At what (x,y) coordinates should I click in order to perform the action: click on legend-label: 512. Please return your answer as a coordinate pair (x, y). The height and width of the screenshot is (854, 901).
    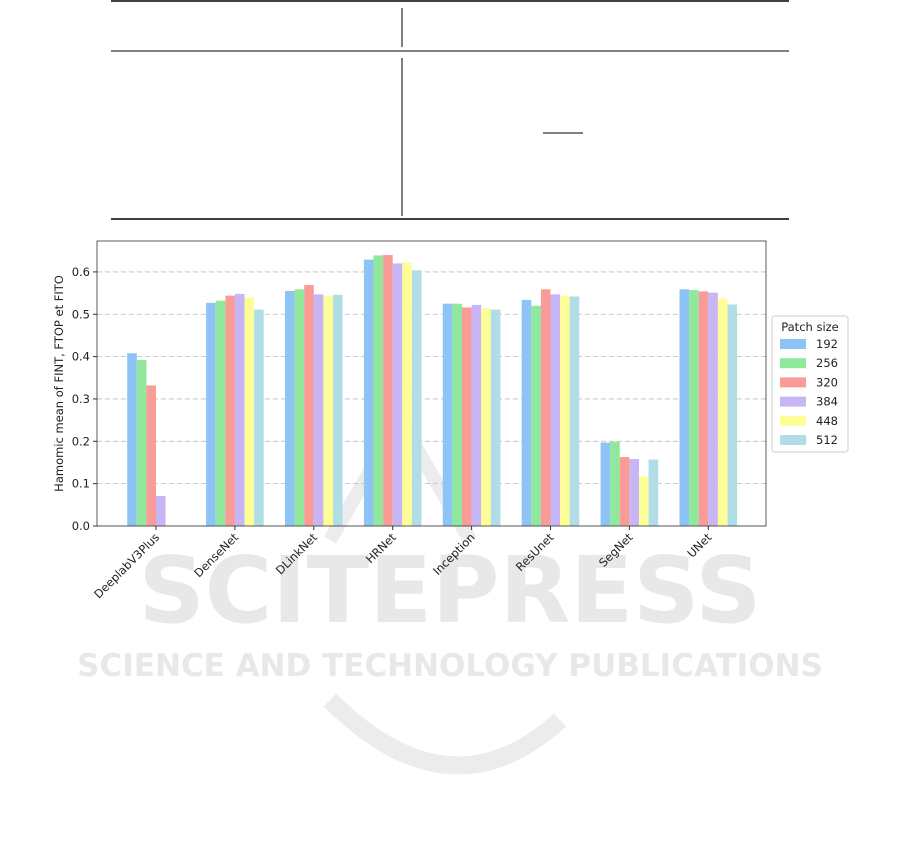
    Looking at the image, I should click on (827, 440).